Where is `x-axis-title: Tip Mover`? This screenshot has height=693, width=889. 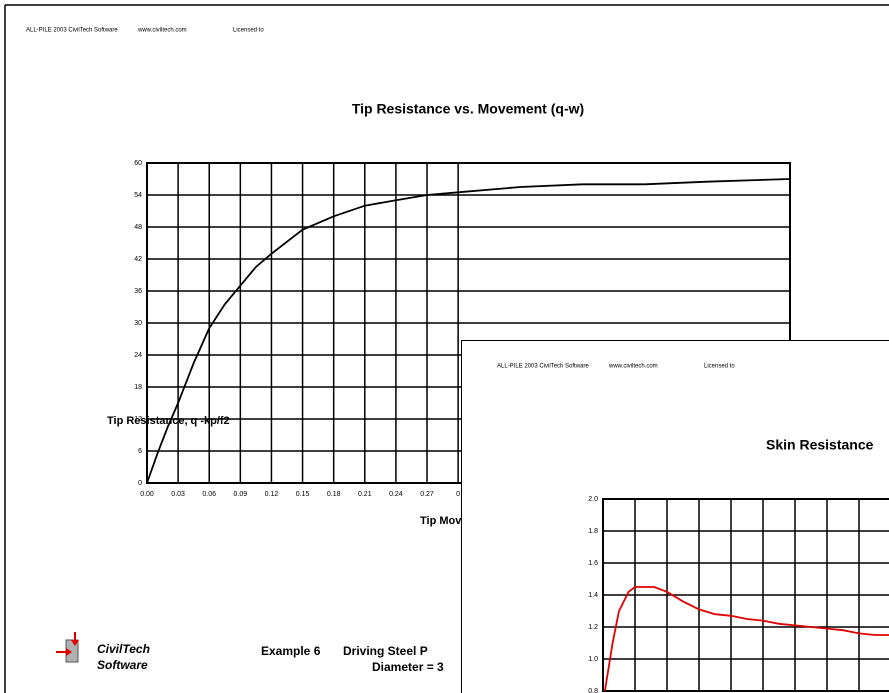 x-axis-title: Tip Mover is located at coordinates (446, 521).